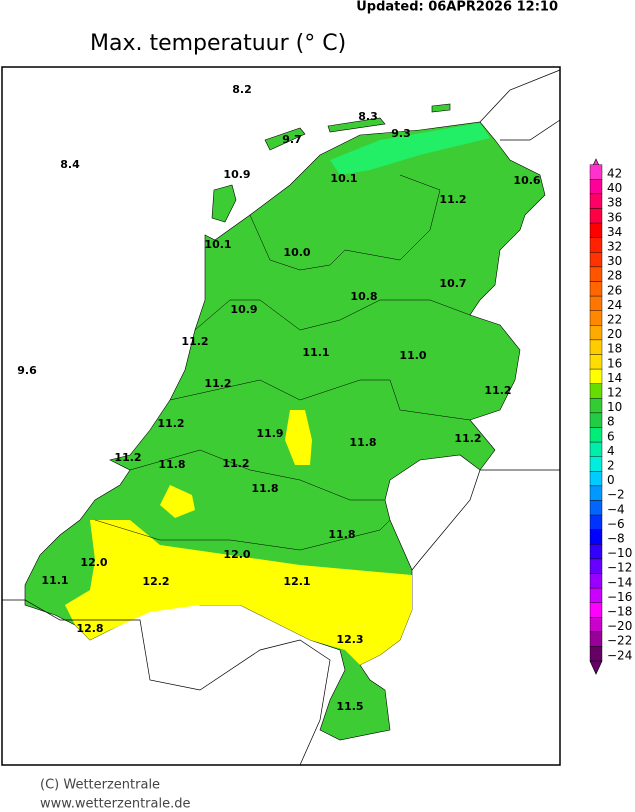 The height and width of the screenshot is (812, 635). Describe the element at coordinates (349, 706) in the screenshot. I see `station-value: 11.5` at that location.